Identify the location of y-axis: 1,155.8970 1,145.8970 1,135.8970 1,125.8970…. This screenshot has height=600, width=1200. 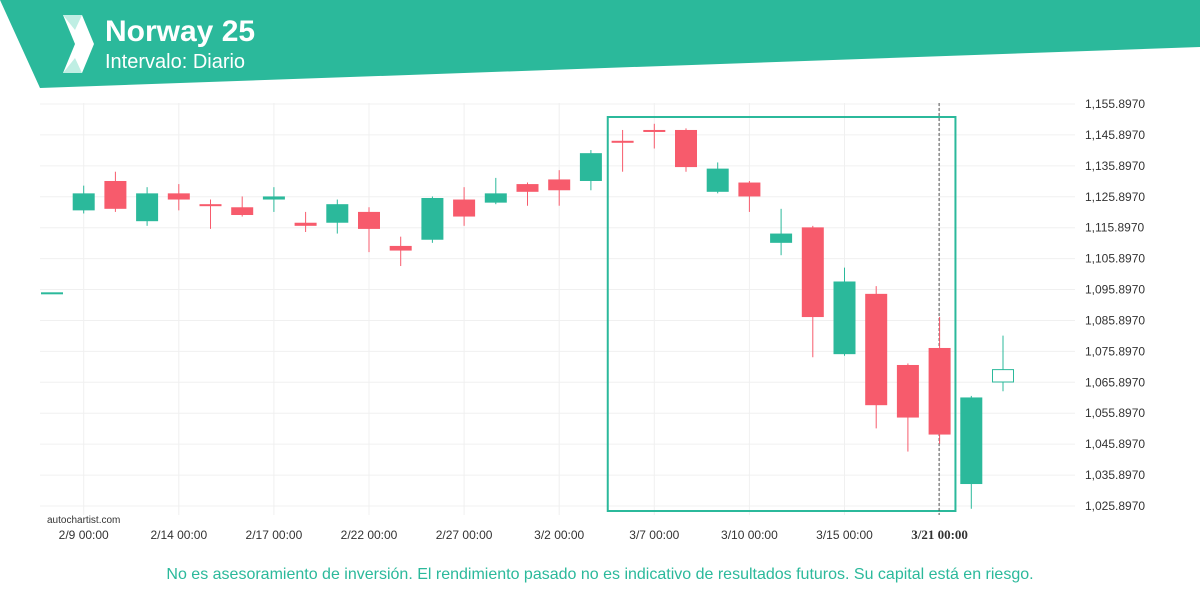
(1115, 305).